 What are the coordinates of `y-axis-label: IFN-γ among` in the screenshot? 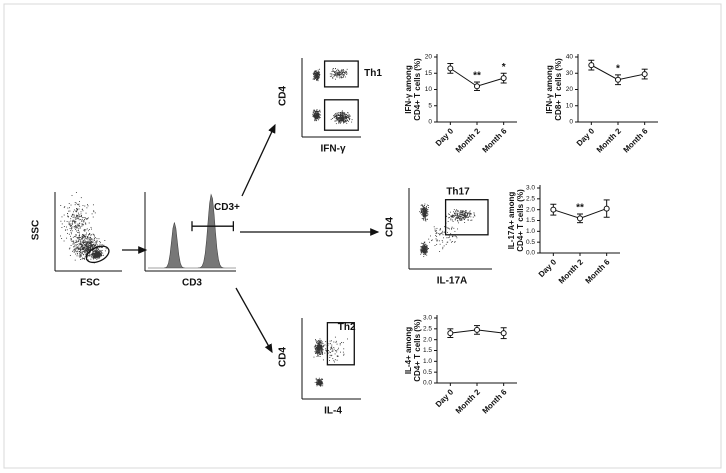 It's located at (408, 89).